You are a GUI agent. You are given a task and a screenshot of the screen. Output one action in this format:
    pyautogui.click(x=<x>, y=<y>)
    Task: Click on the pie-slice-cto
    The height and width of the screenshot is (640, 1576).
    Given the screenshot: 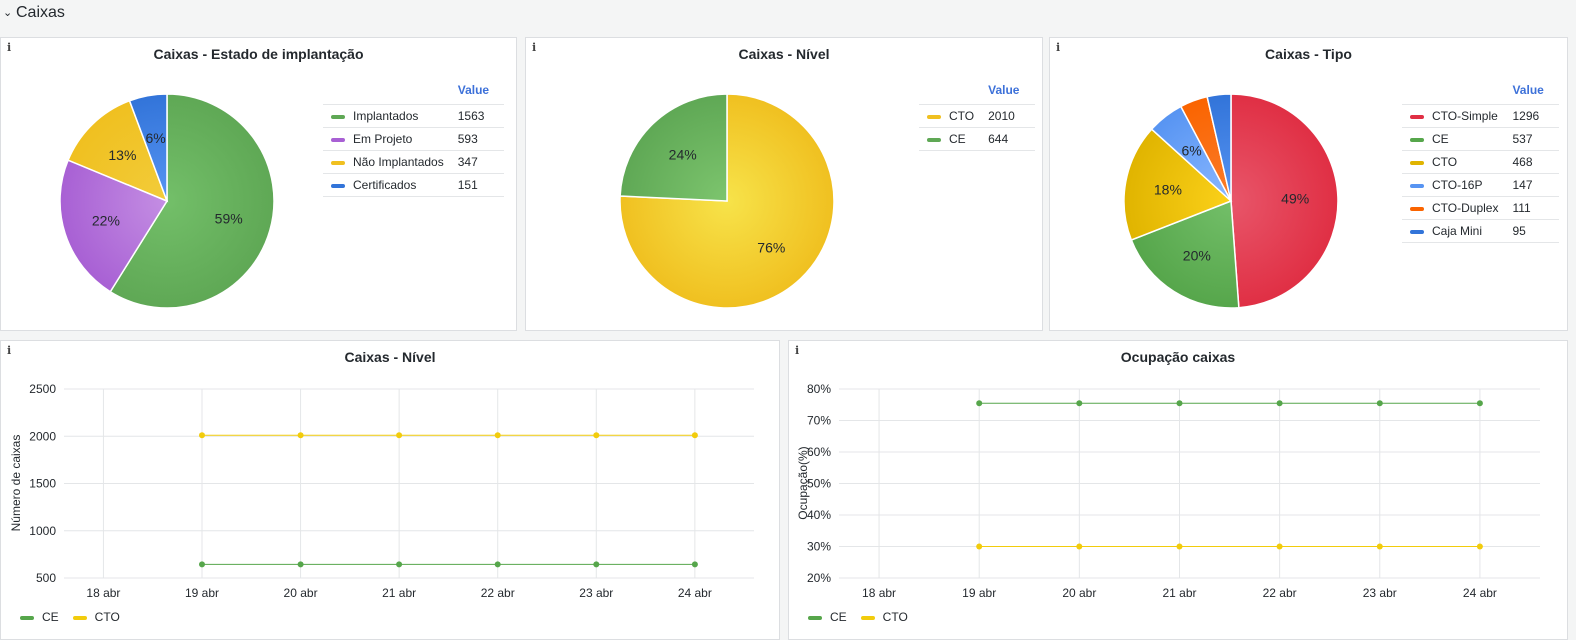 What is the action you would take?
    pyautogui.click(x=1178, y=184)
    